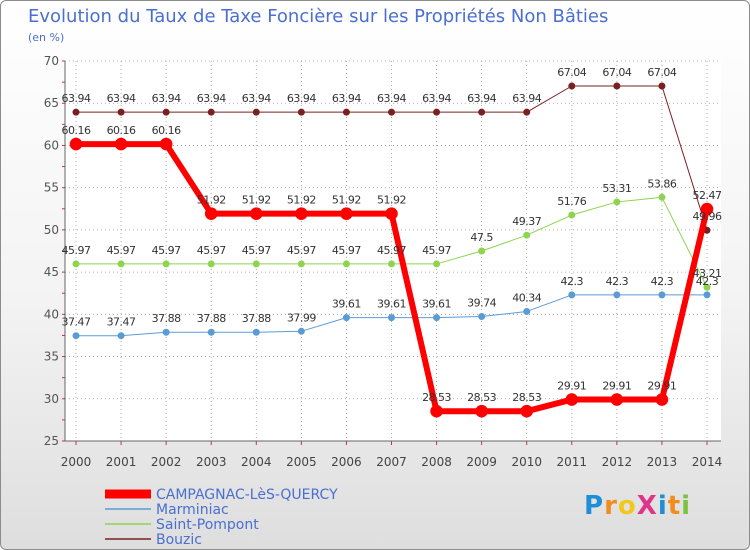 The image size is (750, 550). Describe the element at coordinates (179, 540) in the screenshot. I see `legend-label: Bouzic` at that location.